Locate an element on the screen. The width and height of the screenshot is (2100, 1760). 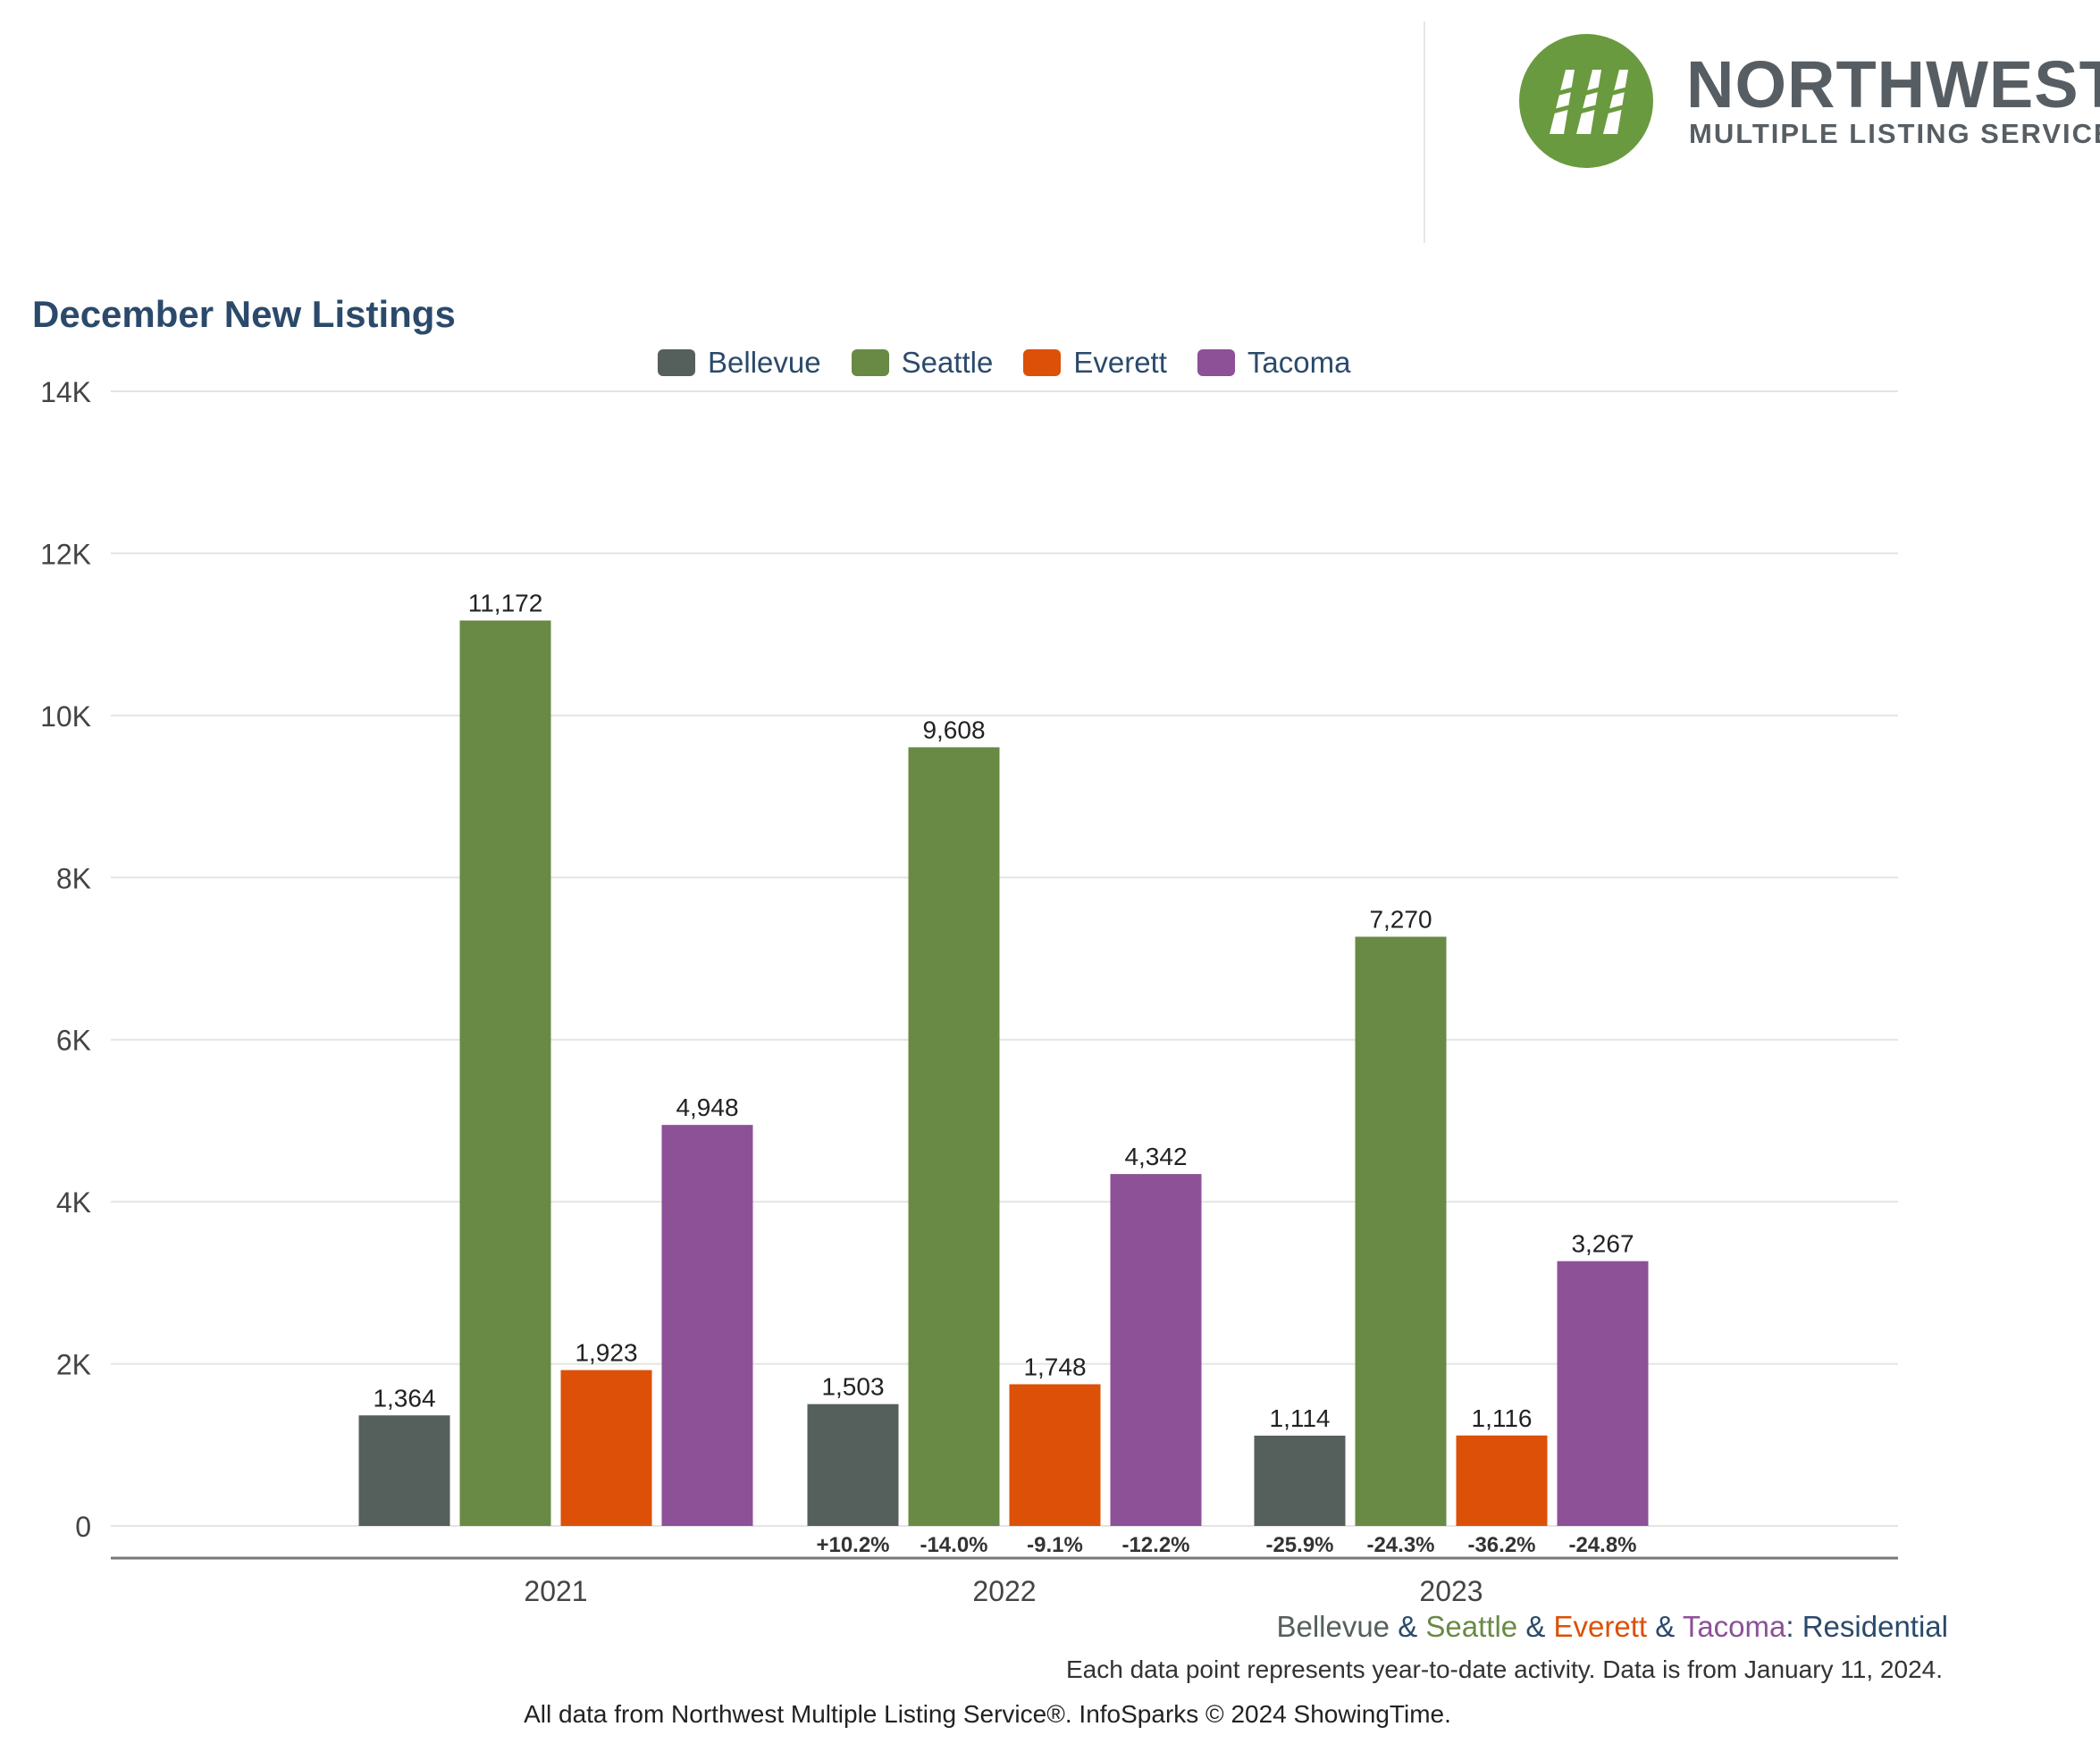
bar-tacoma-2021 is located at coordinates (707, 1325).